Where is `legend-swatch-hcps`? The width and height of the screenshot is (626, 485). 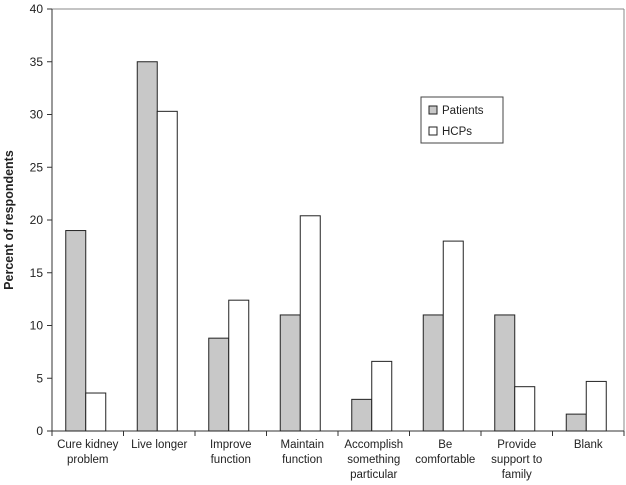 legend-swatch-hcps is located at coordinates (433, 131).